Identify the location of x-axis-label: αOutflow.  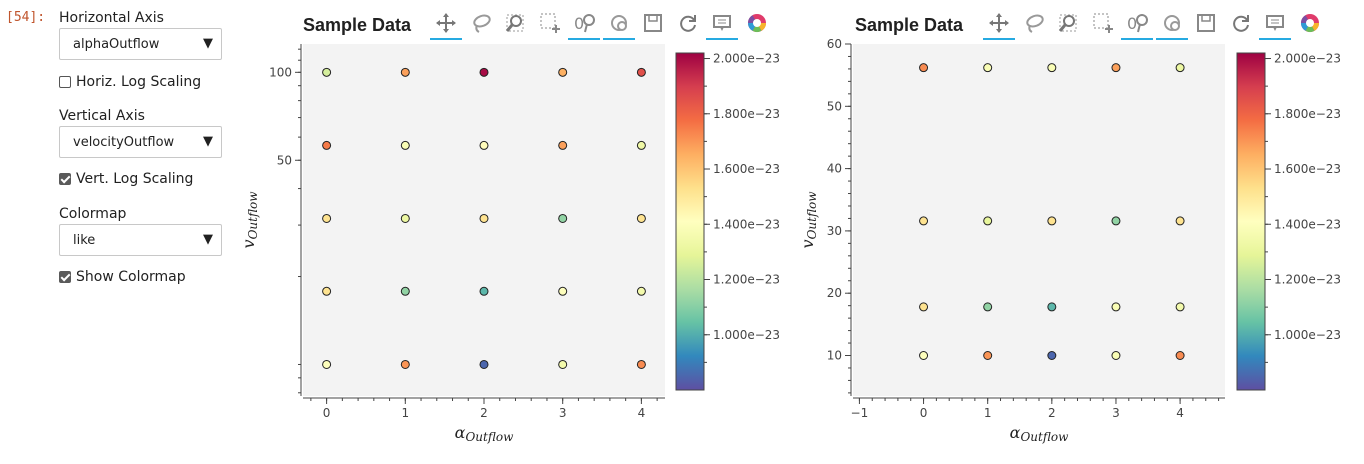
(484, 433).